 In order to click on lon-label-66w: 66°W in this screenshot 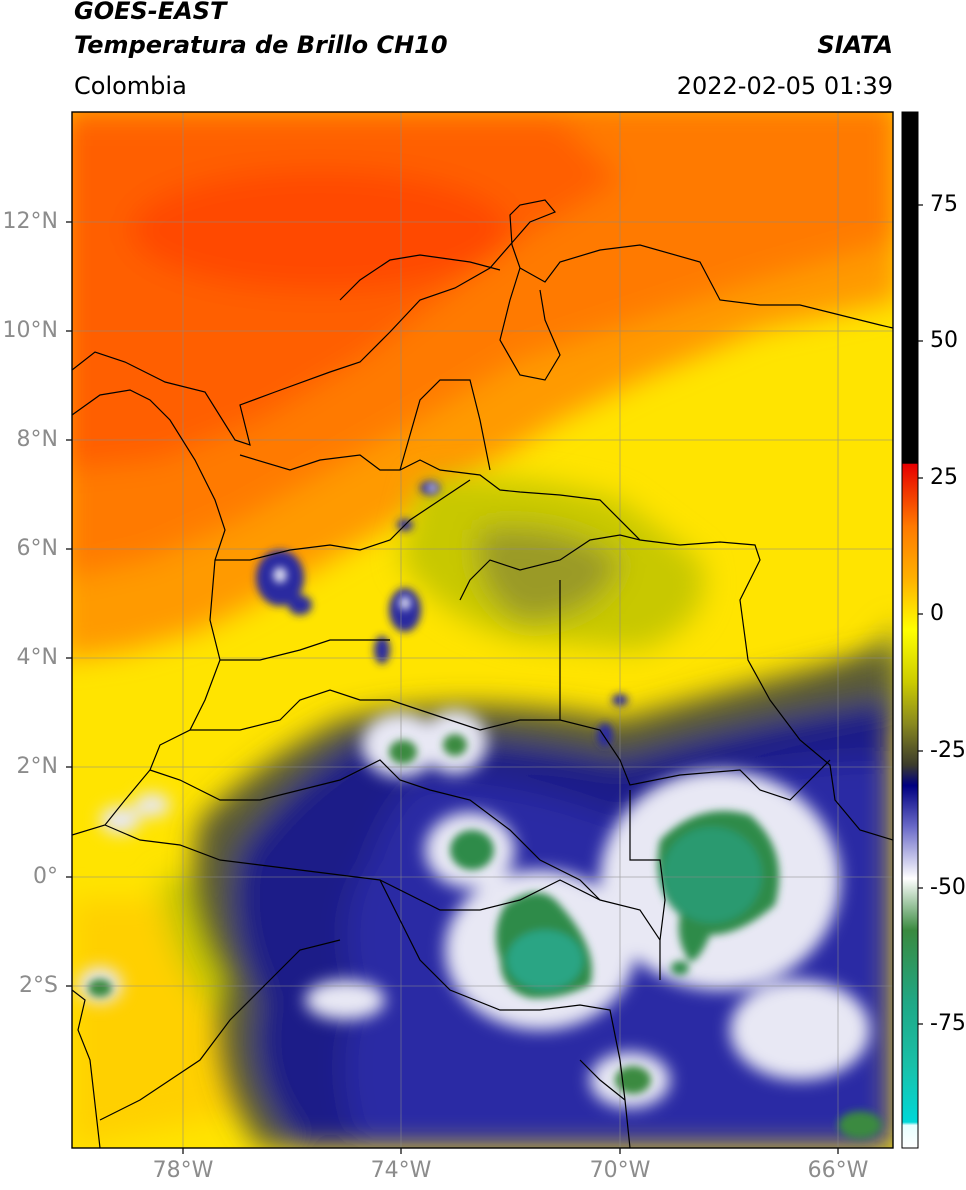, I will do `click(838, 1170)`.